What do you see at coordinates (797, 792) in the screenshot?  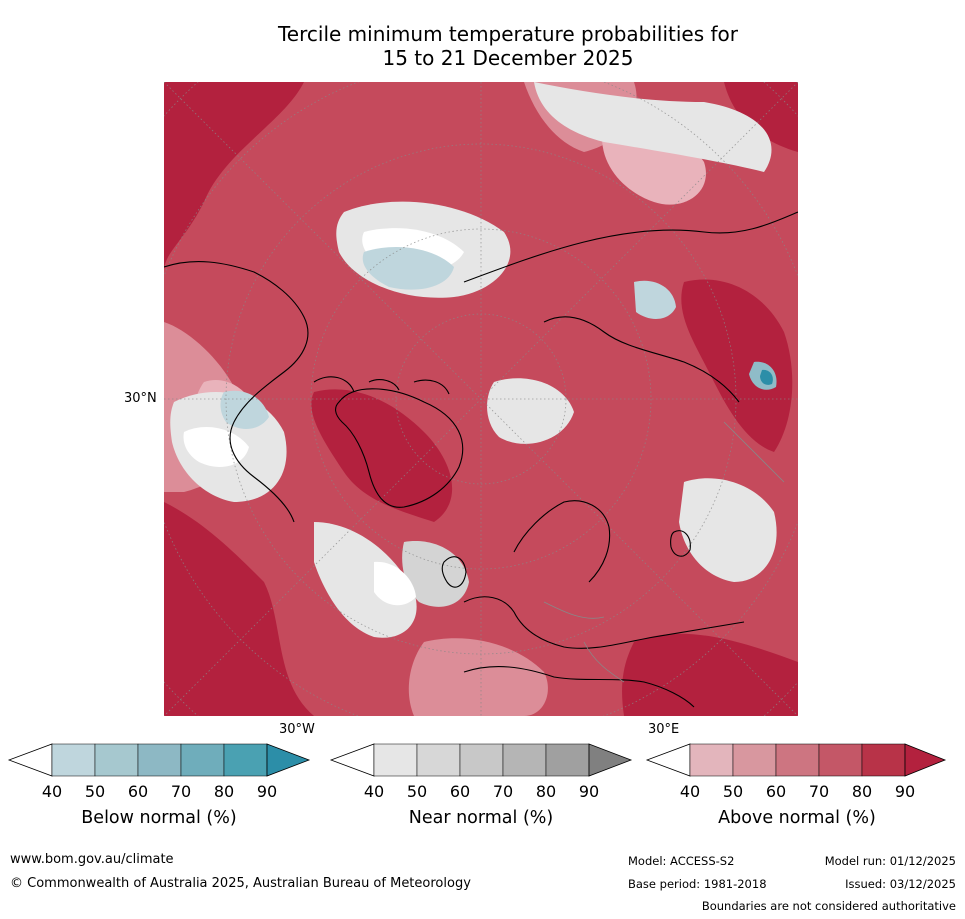 I see `colorbar-above-ticks: 40 50 60 70 80 90` at bounding box center [797, 792].